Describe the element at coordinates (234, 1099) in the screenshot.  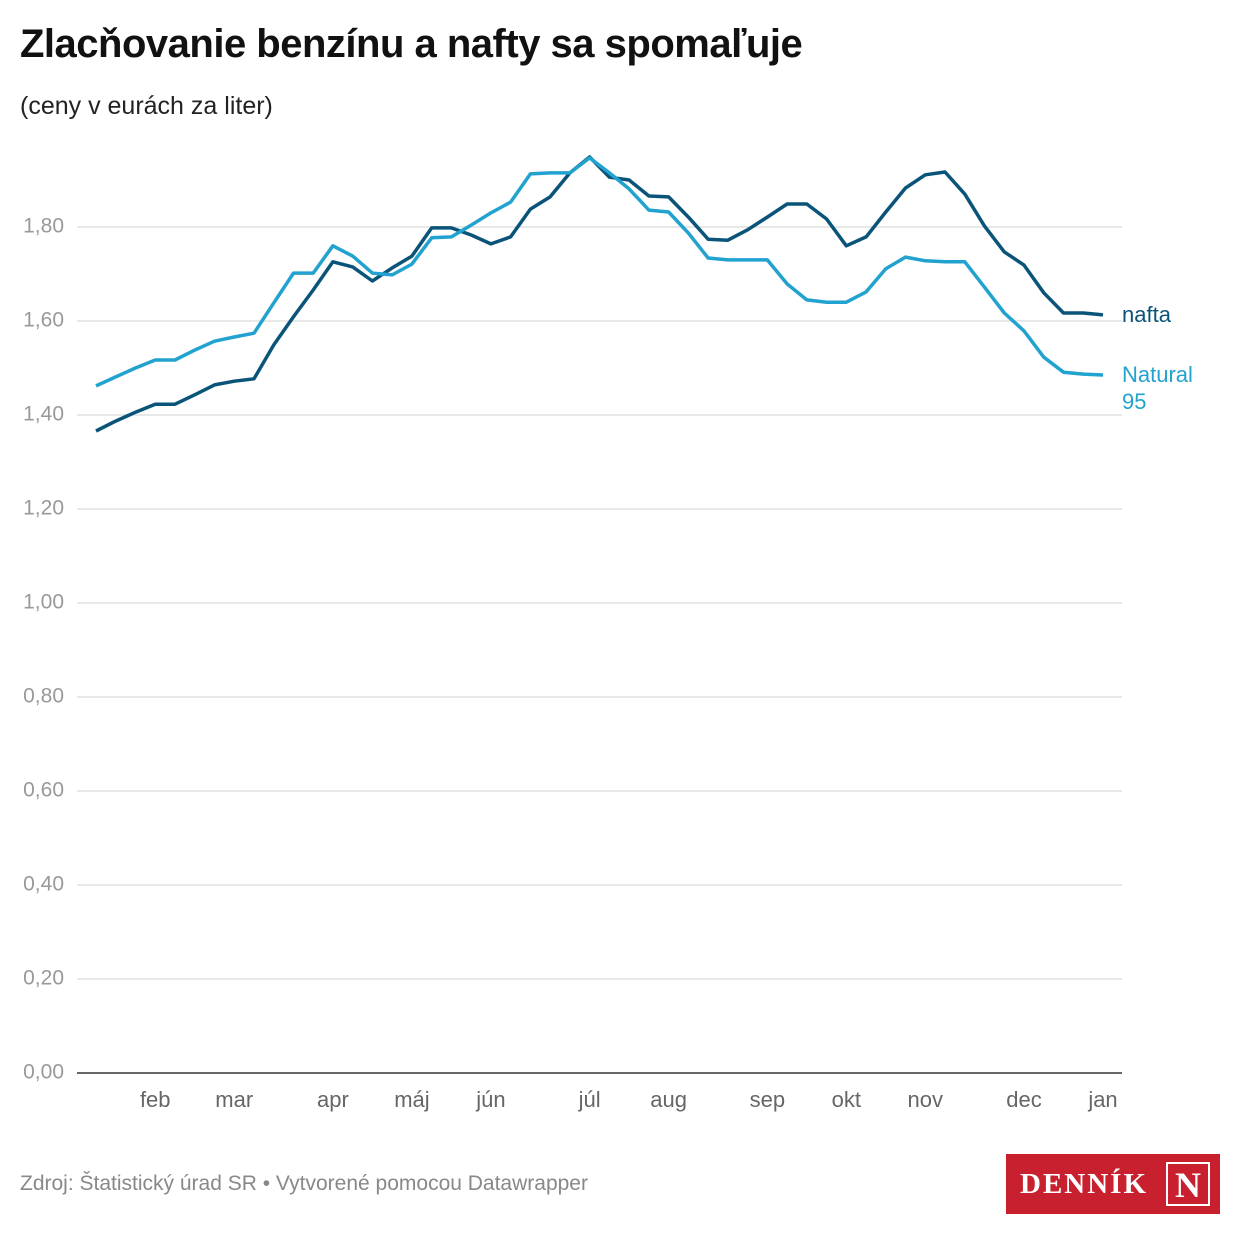
I see `x-tick-label: mar` at that location.